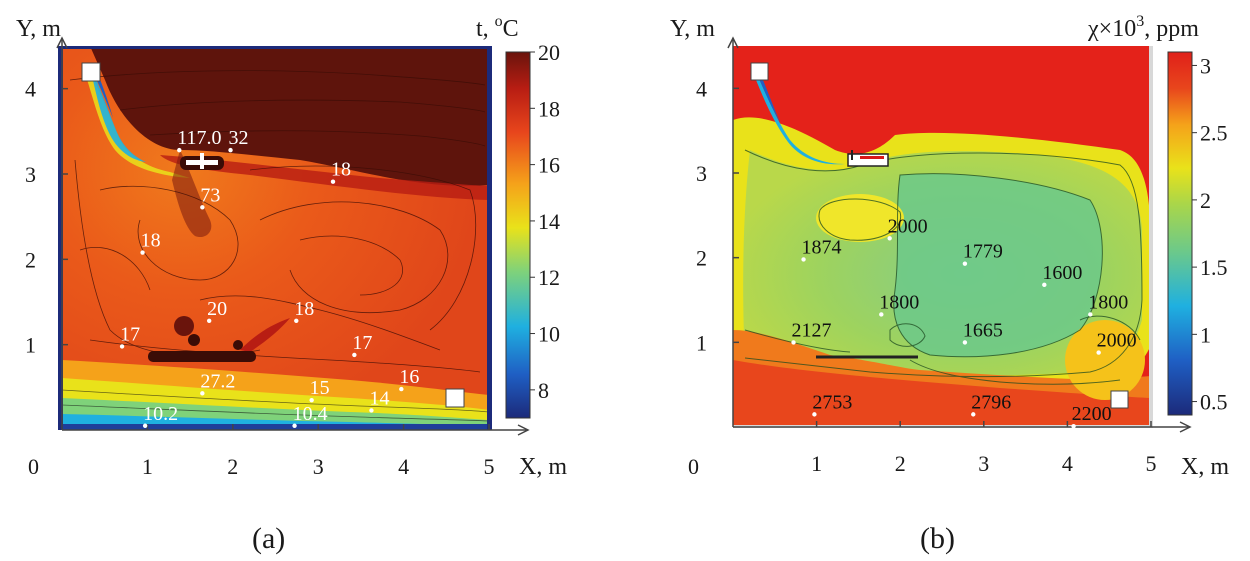 This screenshot has width=1250, height=561. What do you see at coordinates (543, 390) in the screenshot?
I see `panel-a-colorbar-tick-label: 8` at bounding box center [543, 390].